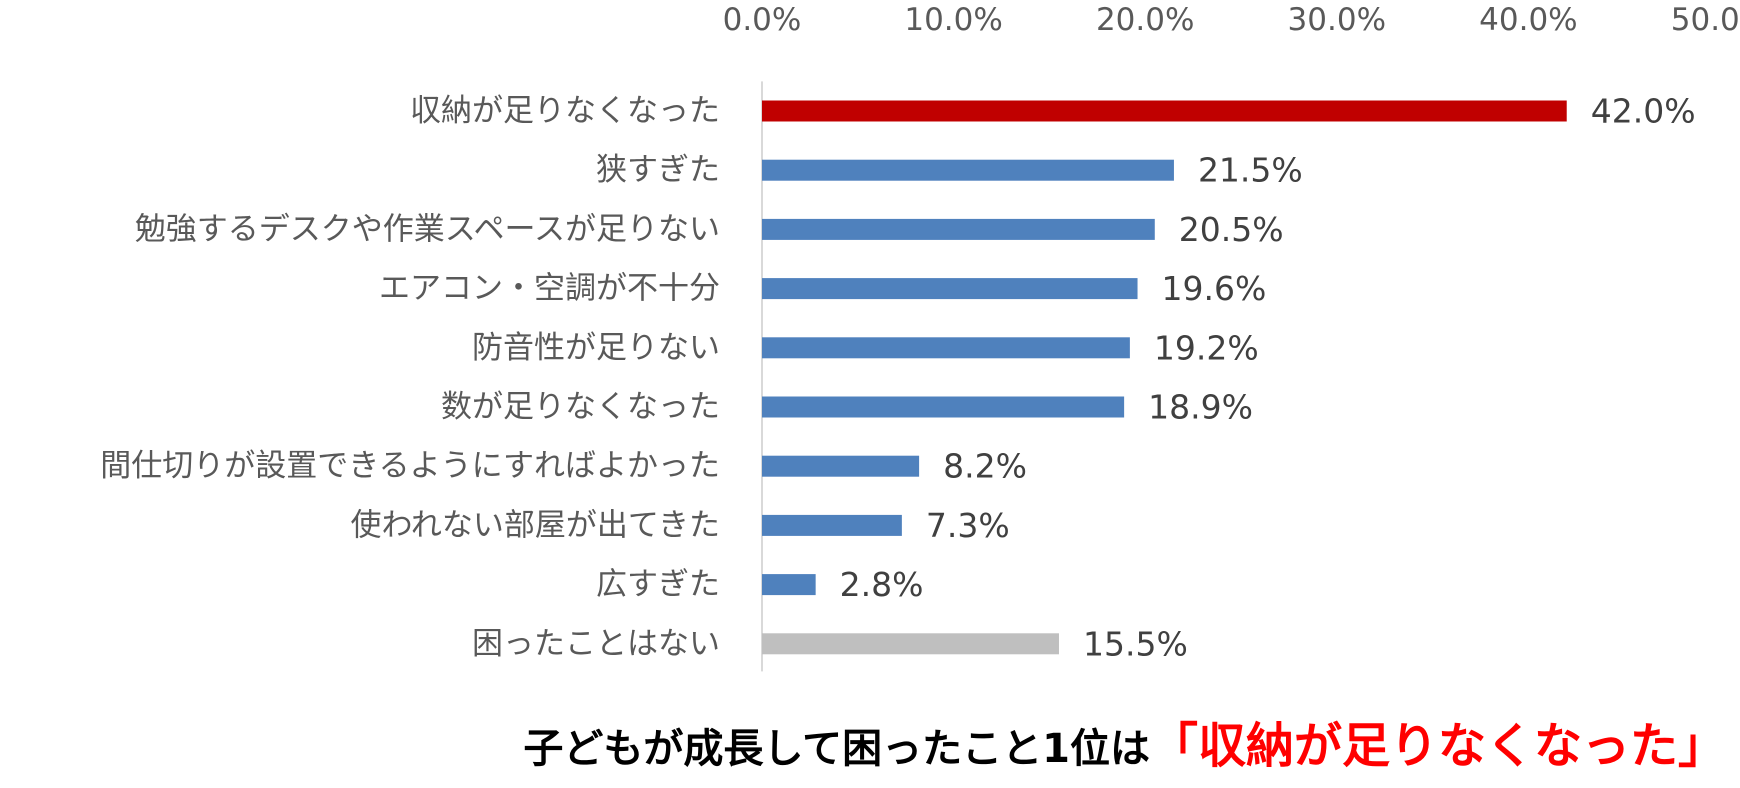 The image size is (1740, 788). Describe the element at coordinates (596, 348) in the screenshot. I see `category-label: 防音性が足りない` at that location.